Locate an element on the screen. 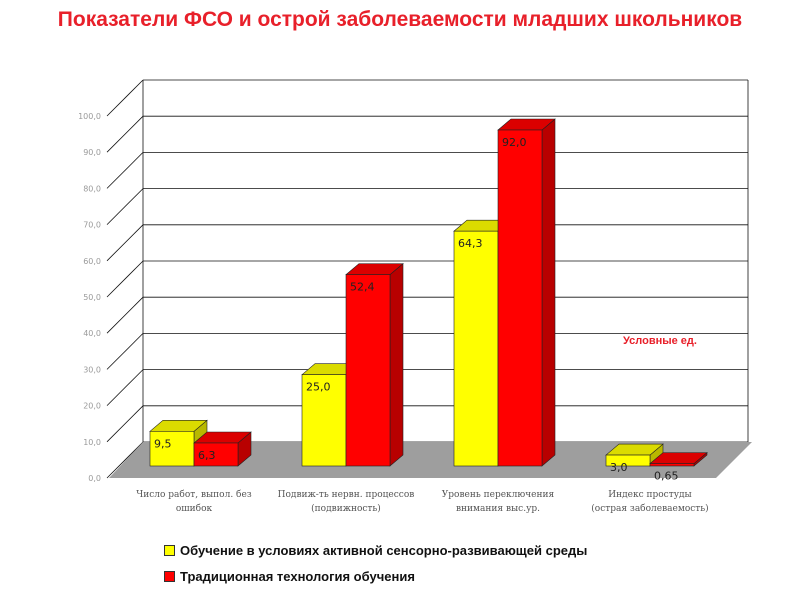 This screenshot has height=600, width=800. y-tick-label: 40,0 is located at coordinates (92, 333).